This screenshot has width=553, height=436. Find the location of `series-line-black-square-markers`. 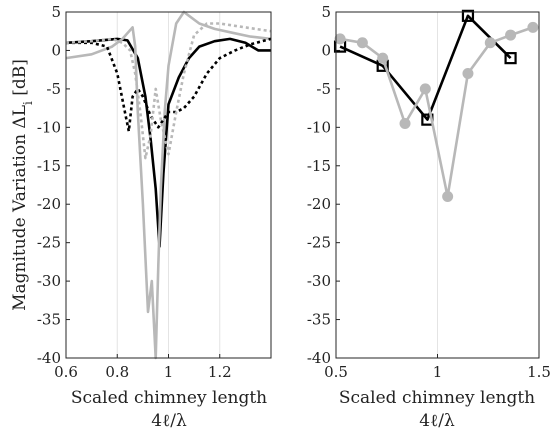

series-line-black-square-markers is located at coordinates (425, 67).